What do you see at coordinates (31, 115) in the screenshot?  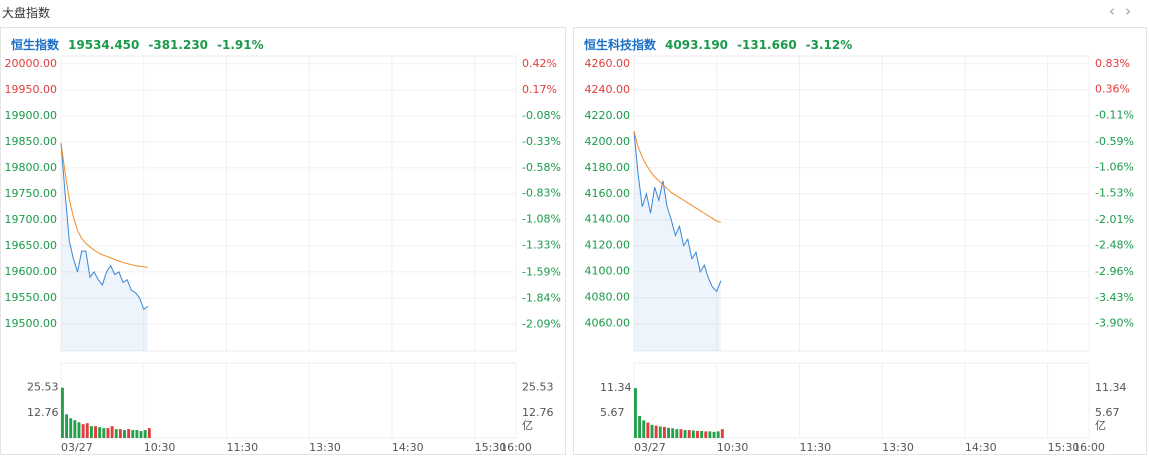 I see `y-tick-label: 19900.00` at bounding box center [31, 115].